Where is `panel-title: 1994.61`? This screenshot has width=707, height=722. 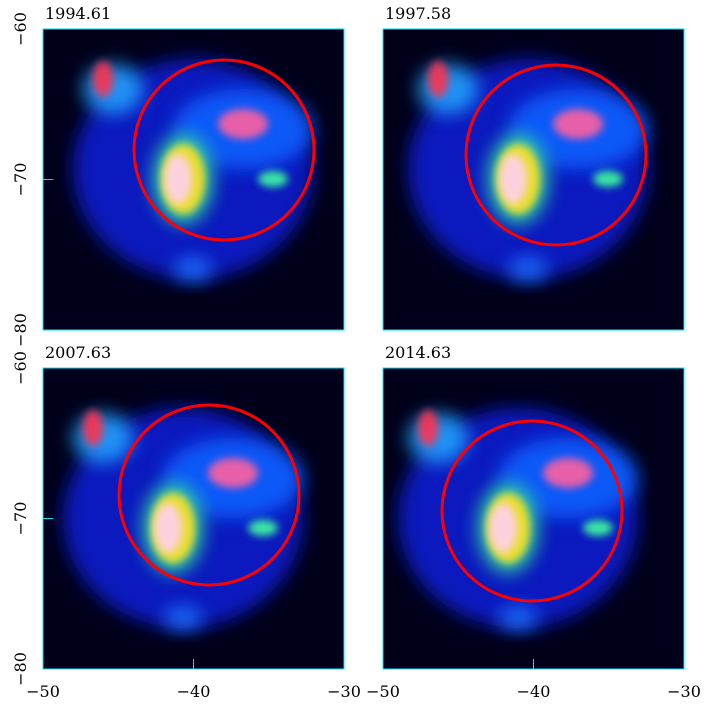 panel-title: 1994.61 is located at coordinates (78, 13).